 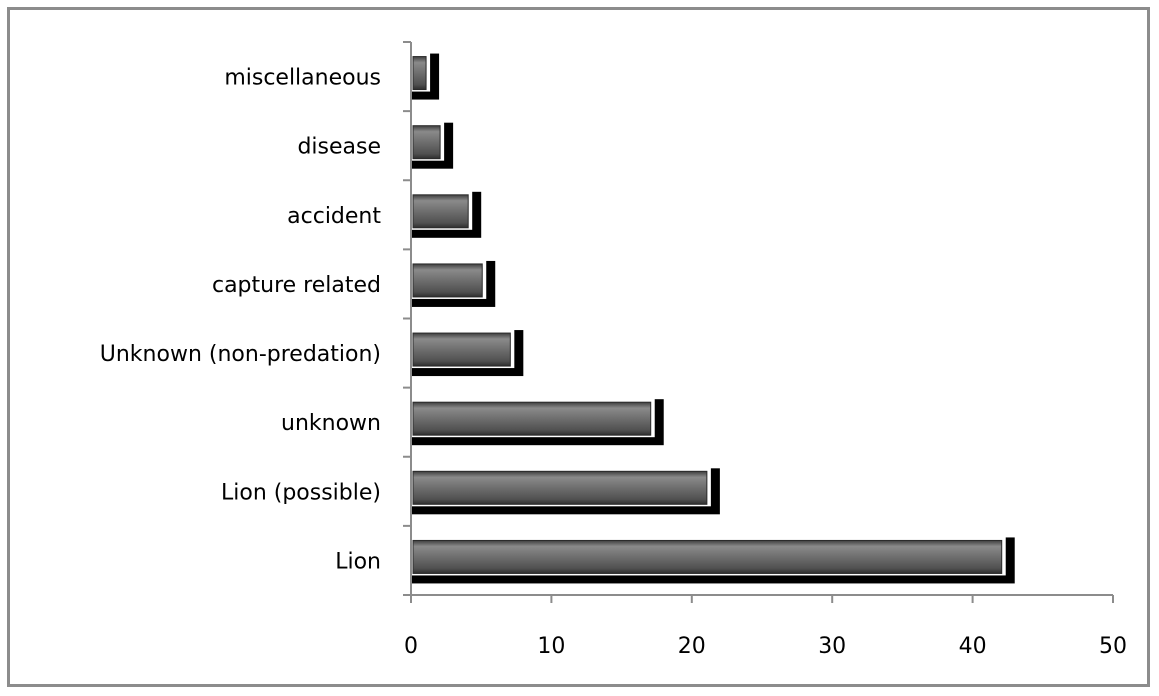 I want to click on x-tick-label: 40, so click(x=973, y=646).